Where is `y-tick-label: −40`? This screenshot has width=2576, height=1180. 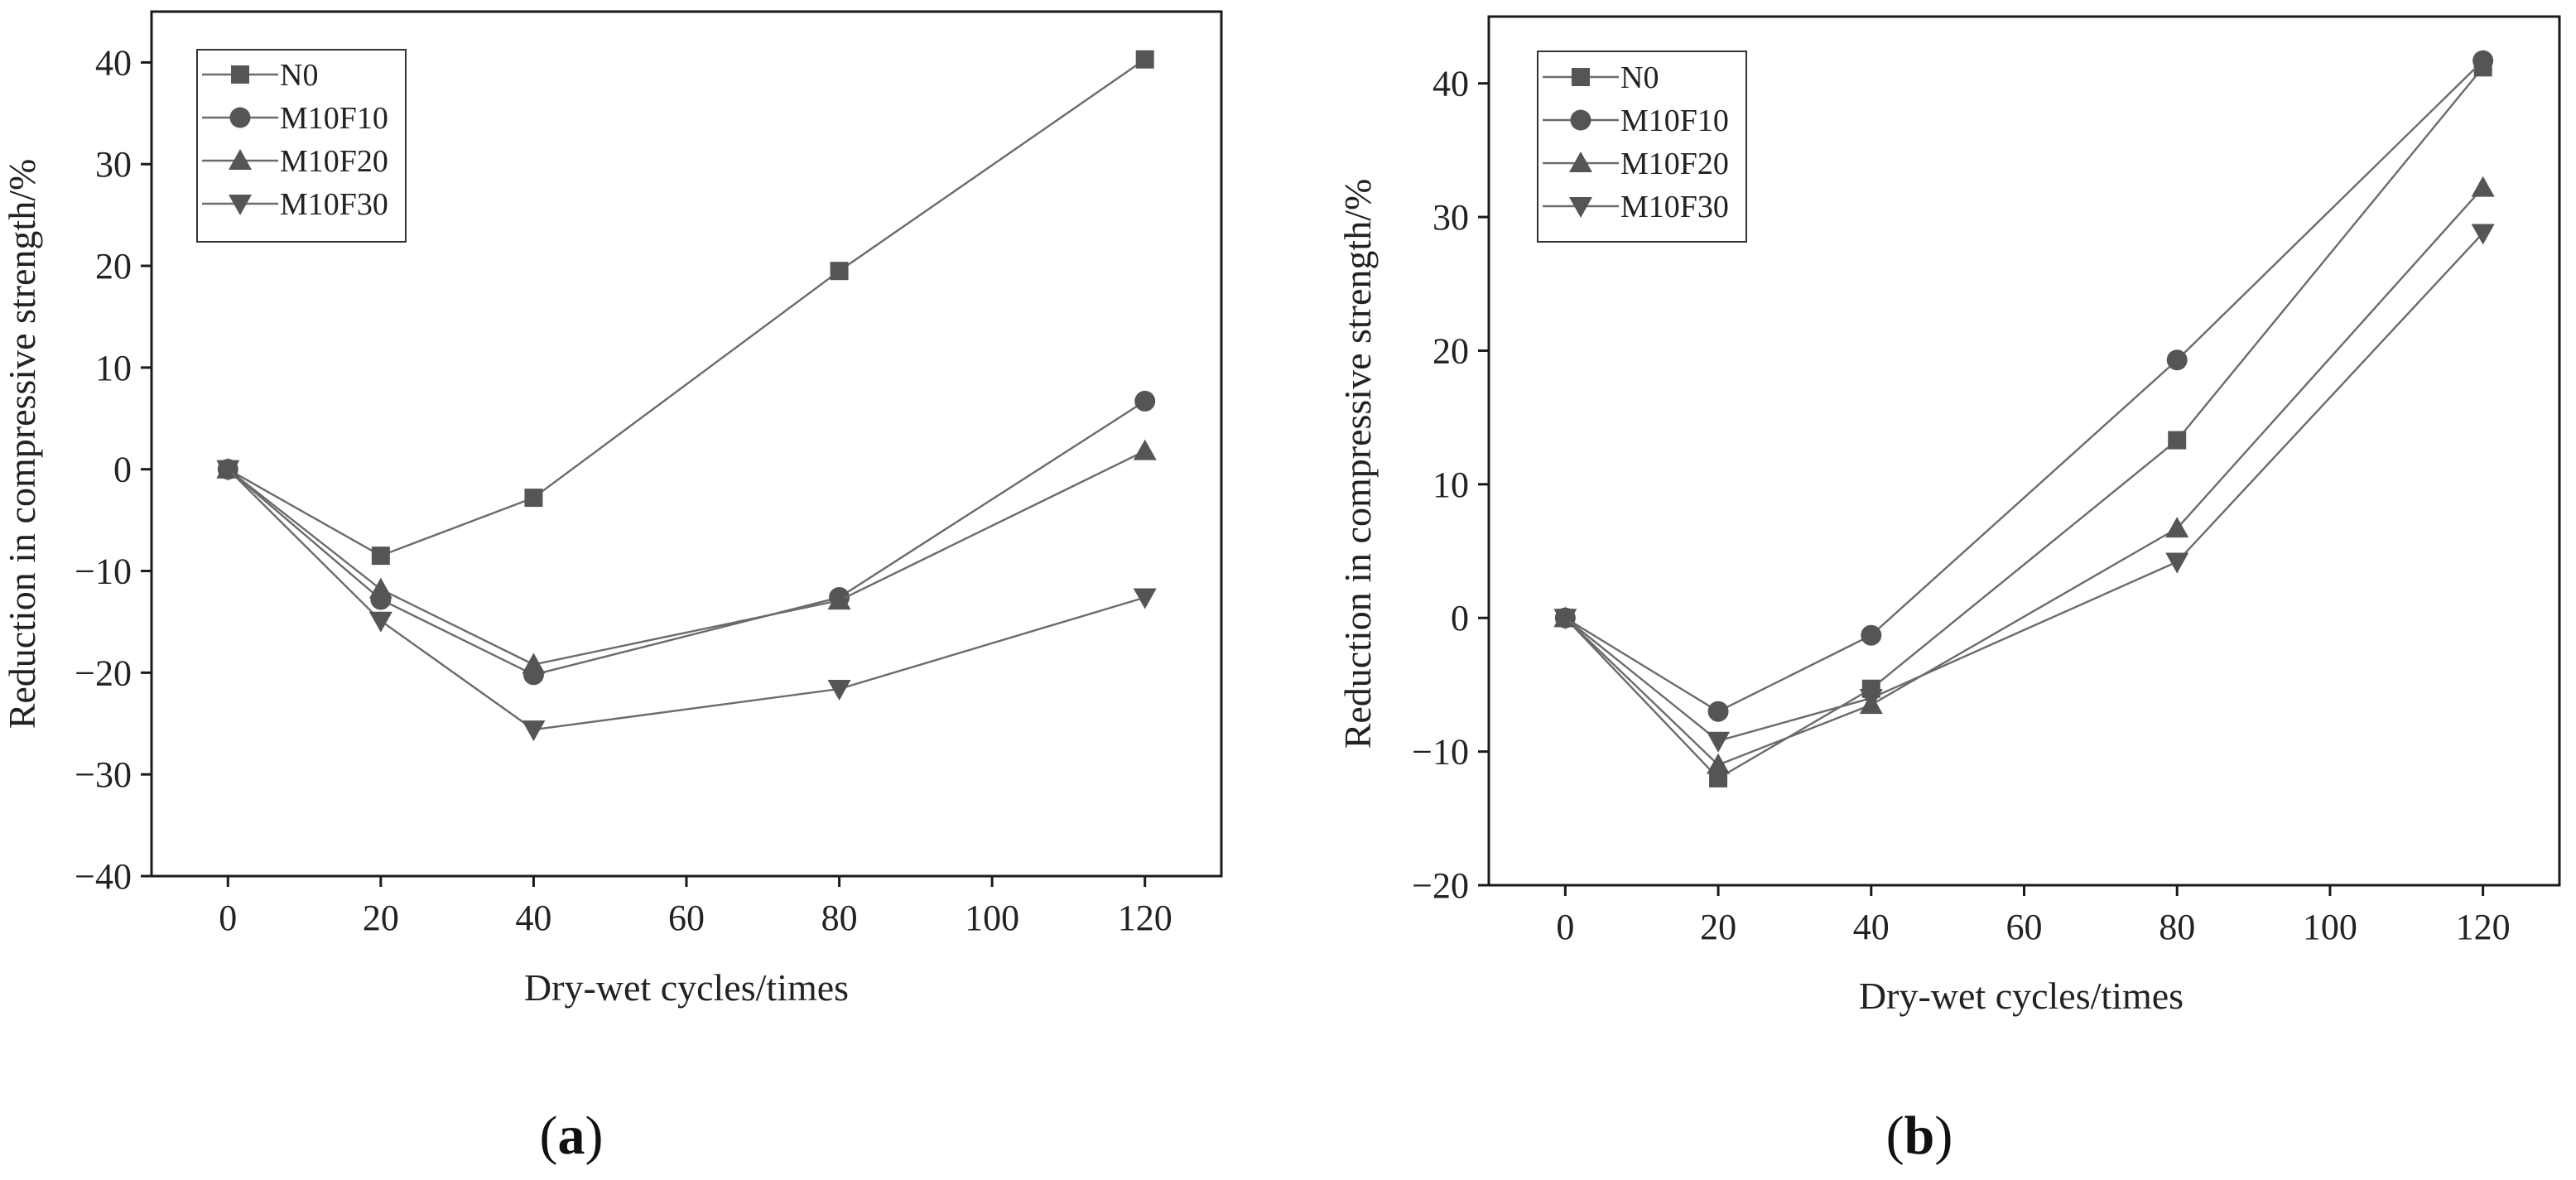
y-tick-label: −40 is located at coordinates (103, 876).